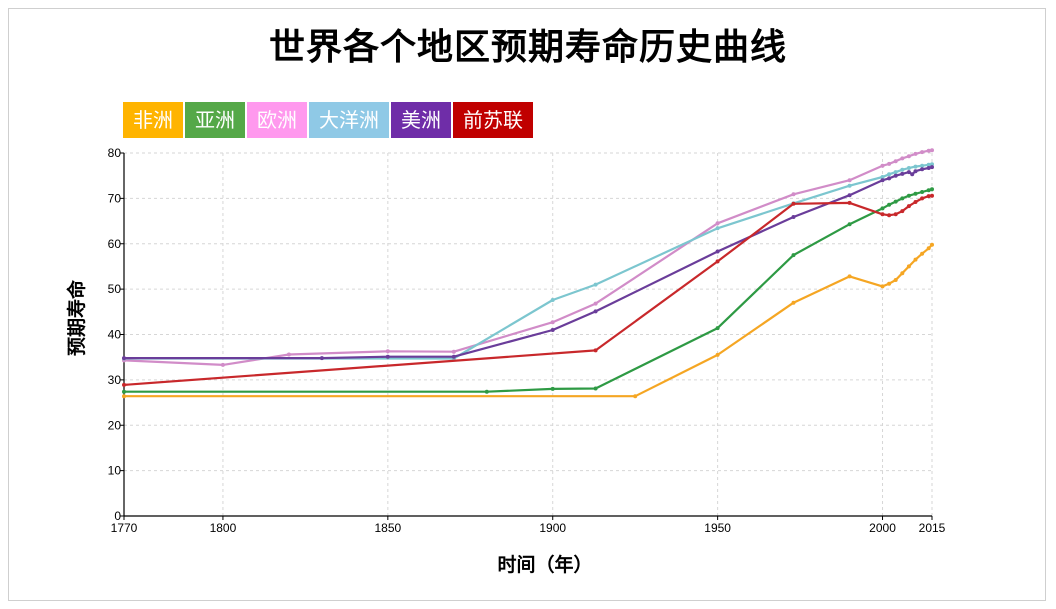 The image size is (1056, 609). I want to click on legend-item-asia: 亚洲, so click(215, 120).